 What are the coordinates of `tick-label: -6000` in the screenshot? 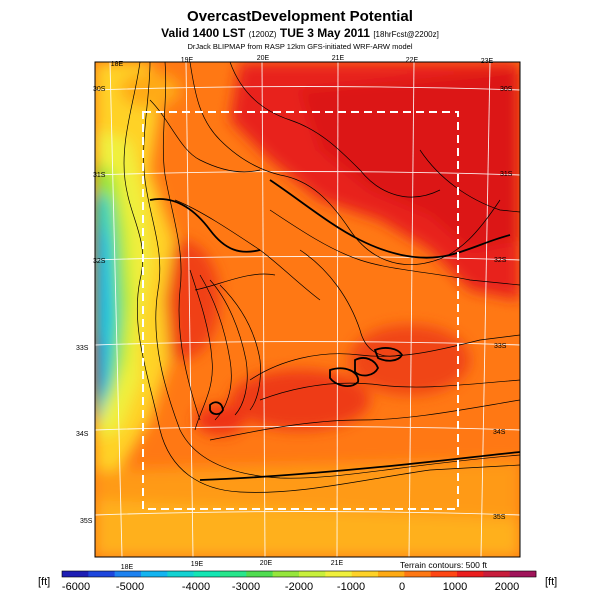 It's located at (76, 587).